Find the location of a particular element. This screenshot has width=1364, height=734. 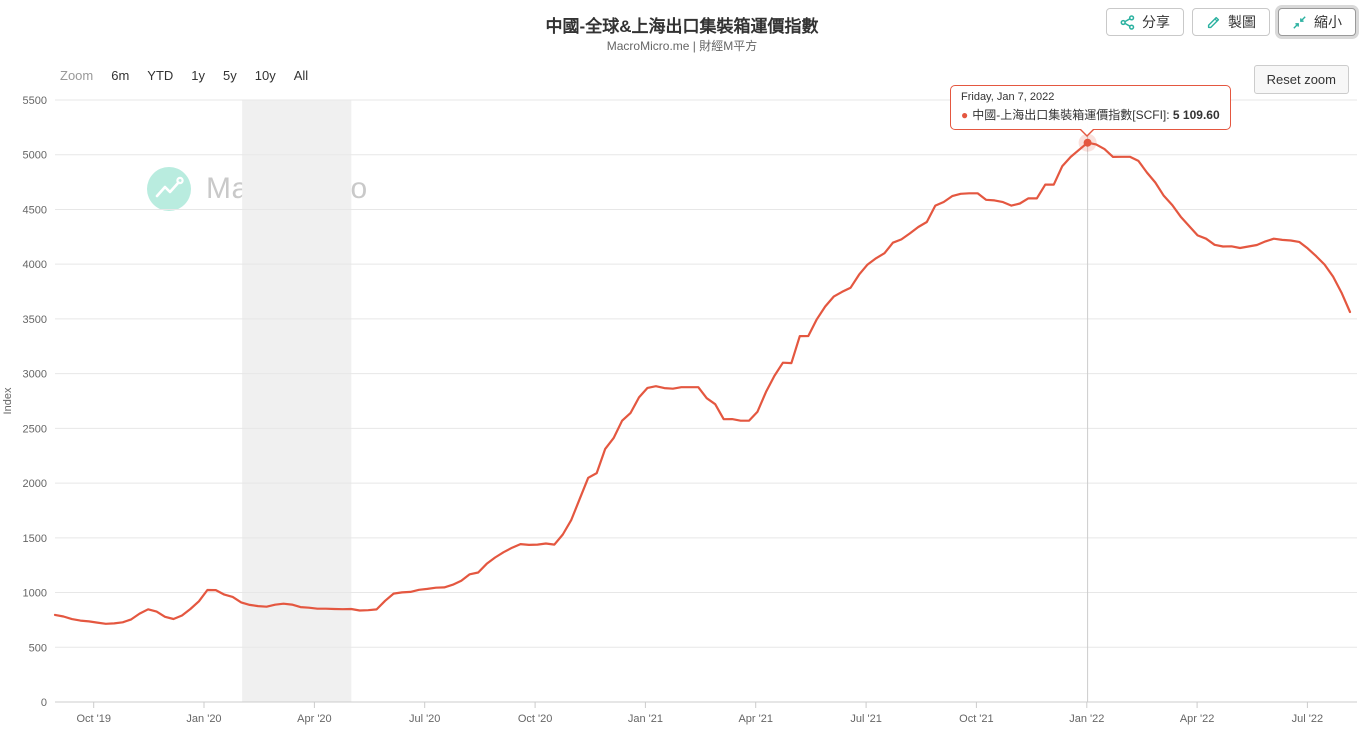

header-buttons: 分享 製圖 縮小 is located at coordinates (1231, 22).